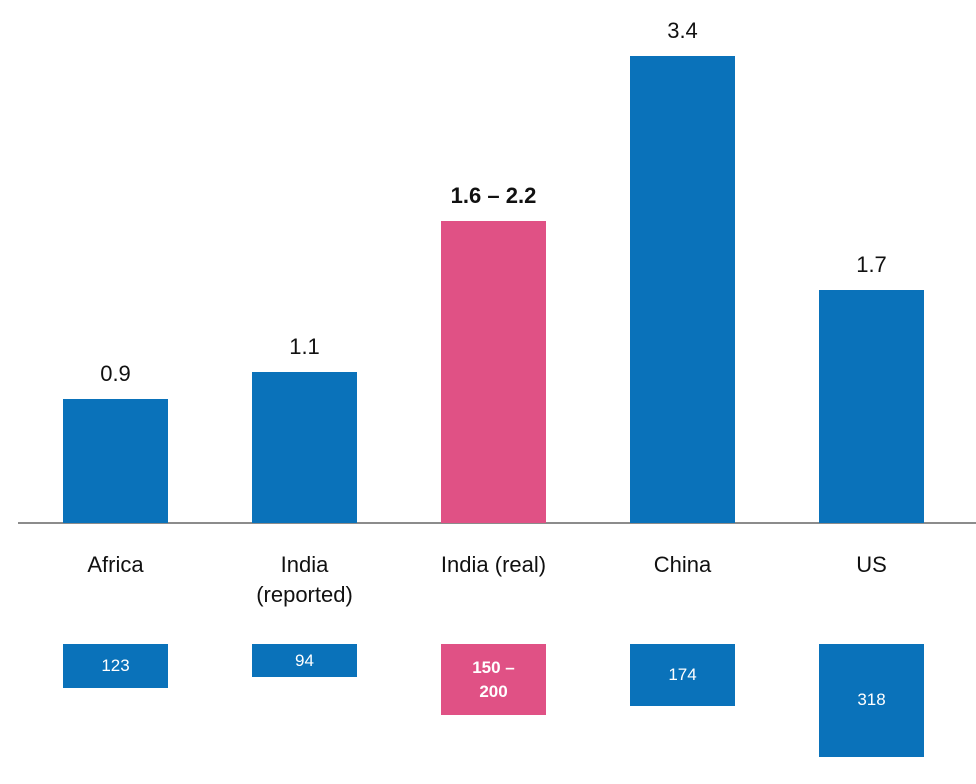 The height and width of the screenshot is (784, 976). I want to click on category-label: India (real), so click(493, 564).